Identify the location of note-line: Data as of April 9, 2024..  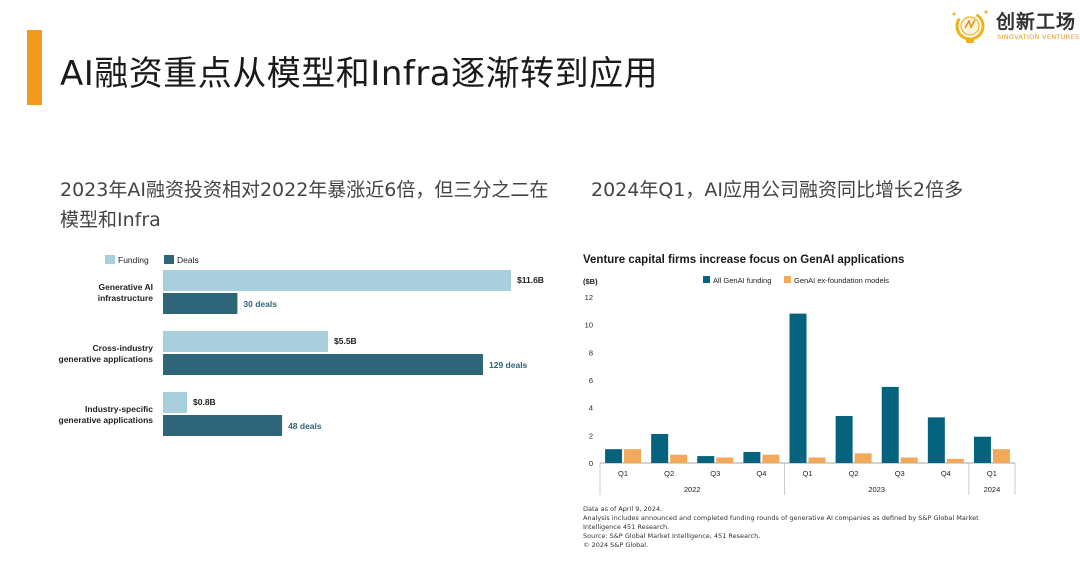
(623, 509).